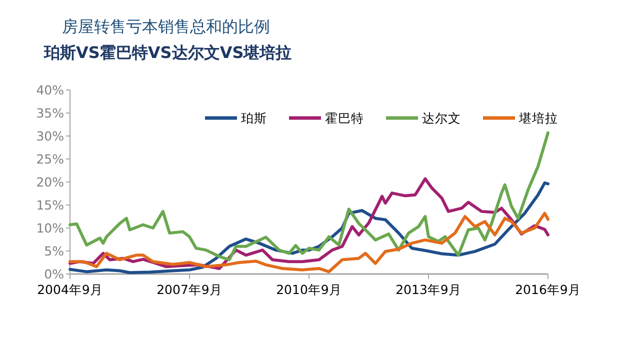 The width and height of the screenshot is (640, 344). I want to click on y-tick-label: 10%, so click(50, 228).